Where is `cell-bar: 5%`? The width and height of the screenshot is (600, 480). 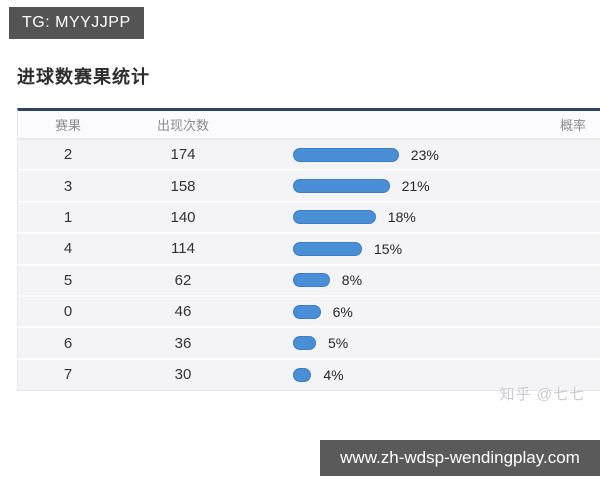
cell-bar: 5% is located at coordinates (424, 343).